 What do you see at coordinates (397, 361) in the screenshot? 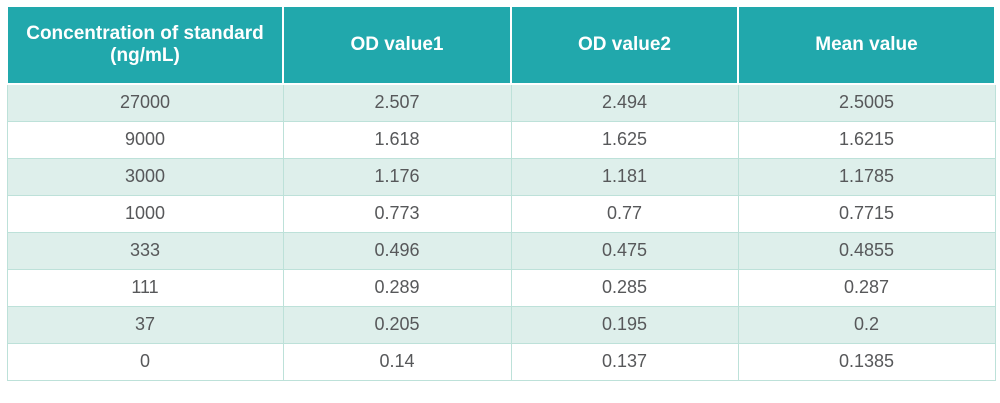
I see `cell-od-value1: 0.14` at bounding box center [397, 361].